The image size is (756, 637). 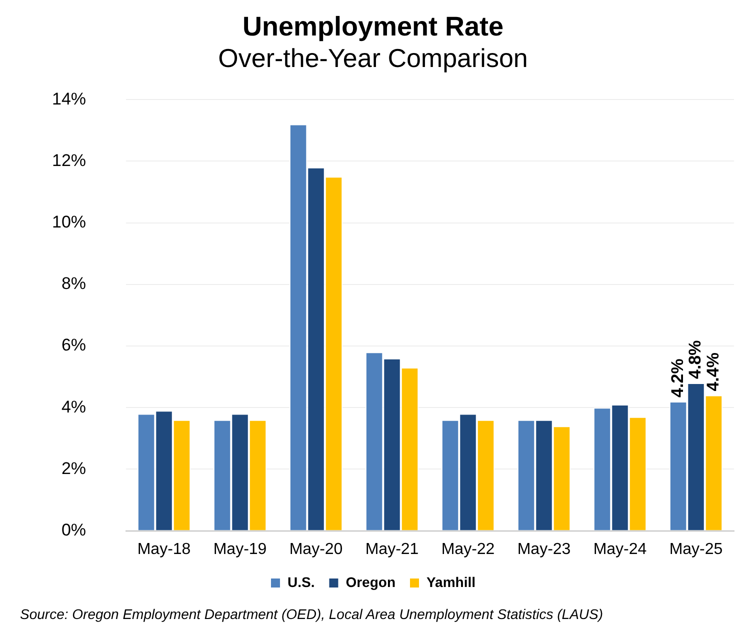 What do you see at coordinates (373, 58) in the screenshot?
I see `chart-subtitle: Over-the-Year Comparison` at bounding box center [373, 58].